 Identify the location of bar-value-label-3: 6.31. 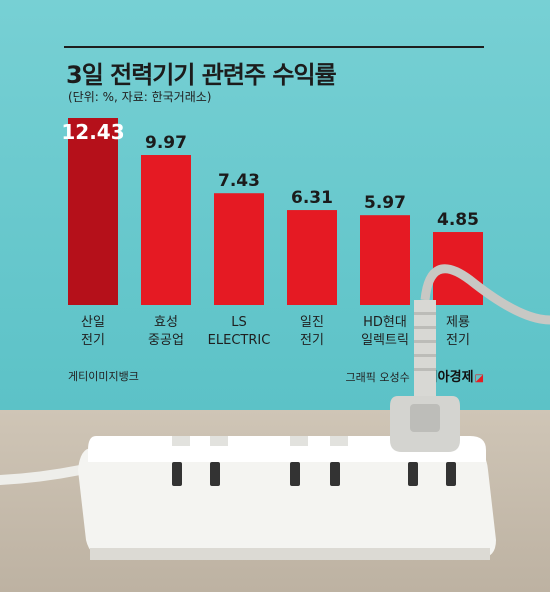
(312, 198).